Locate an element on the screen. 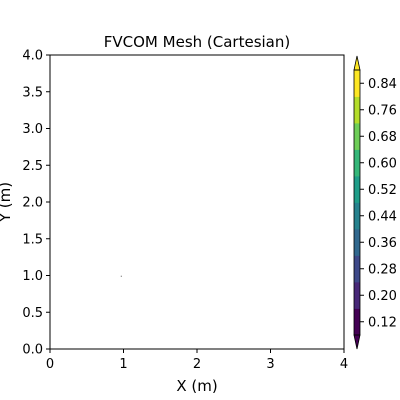  colorbar-tick-label: 0.84 is located at coordinates (382, 84).